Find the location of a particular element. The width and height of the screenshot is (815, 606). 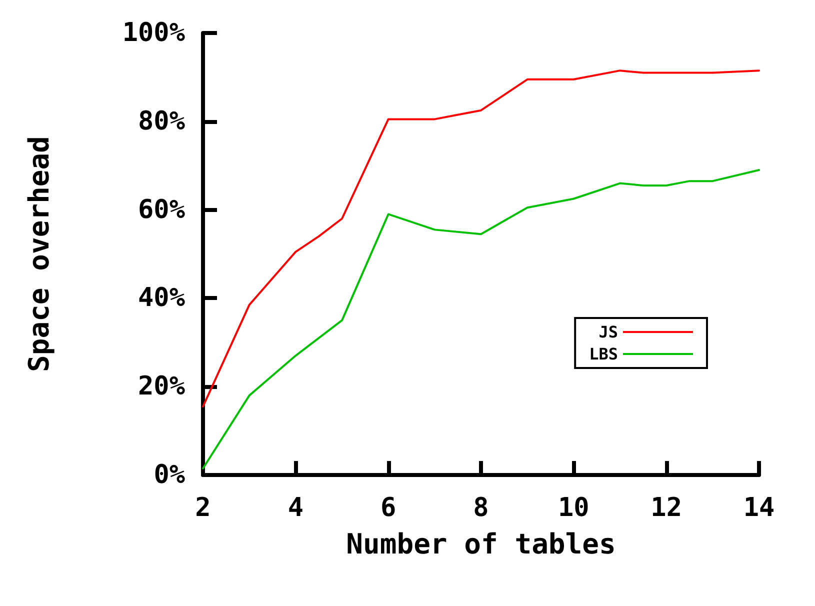

y-tick-label: 0% is located at coordinates (170, 475).